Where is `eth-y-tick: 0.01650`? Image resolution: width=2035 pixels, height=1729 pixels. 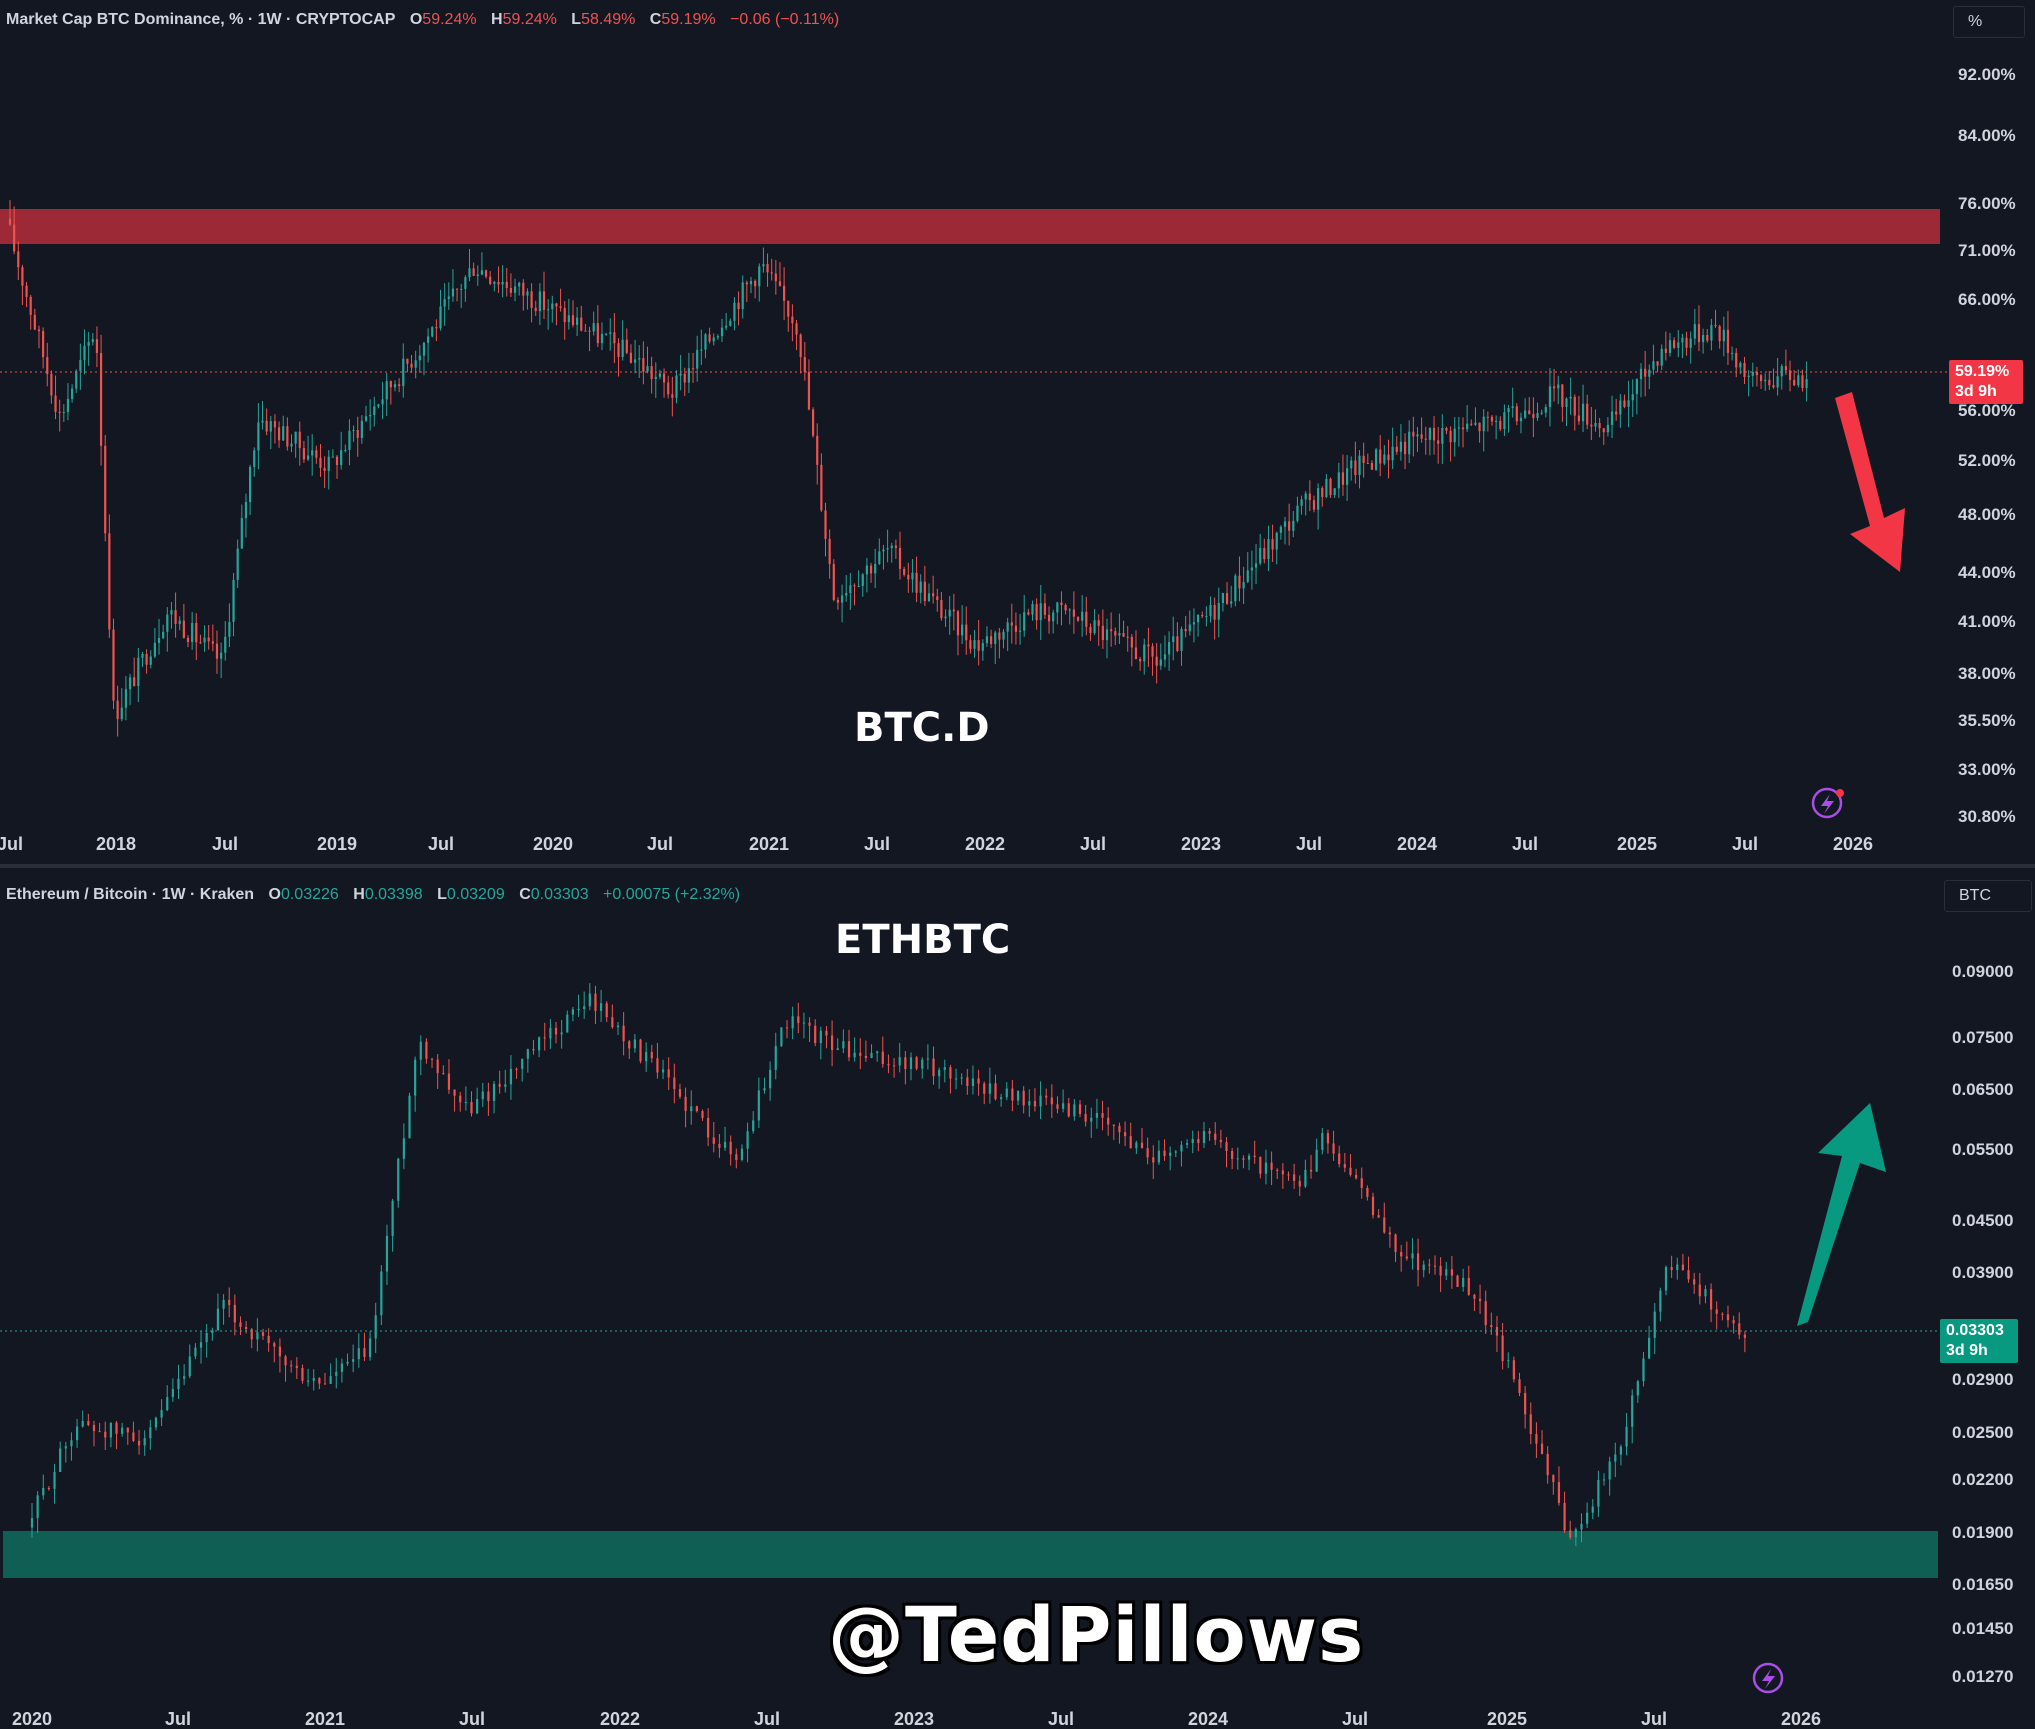 eth-y-tick: 0.01650 is located at coordinates (1982, 1584).